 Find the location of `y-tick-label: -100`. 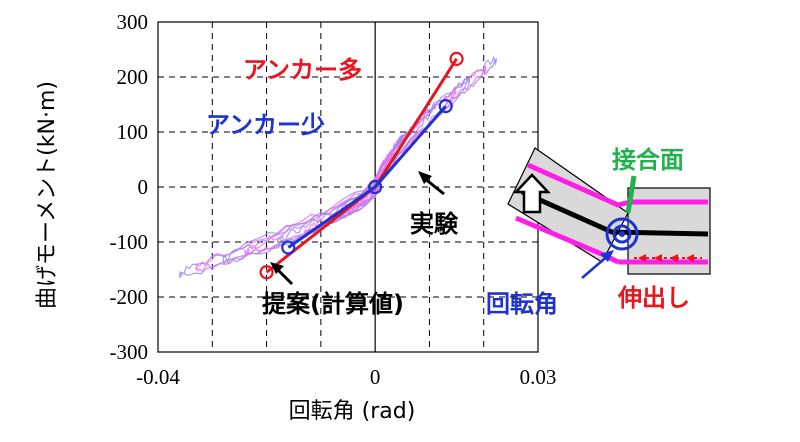

y-tick-label: -100 is located at coordinates (129, 242).